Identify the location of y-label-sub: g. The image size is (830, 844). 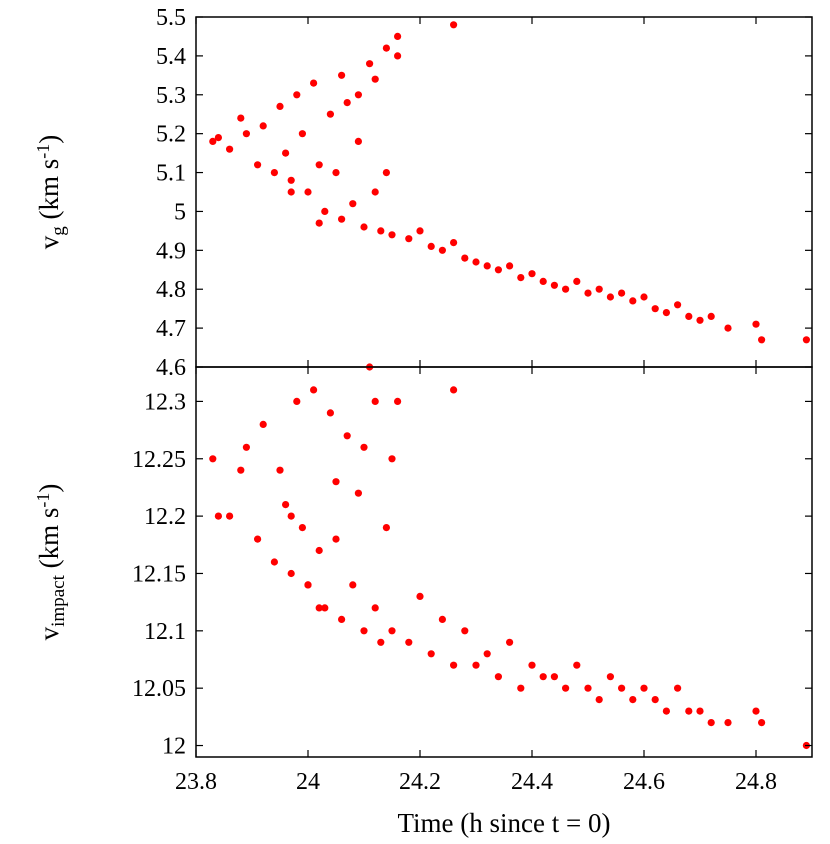
(58, 231).